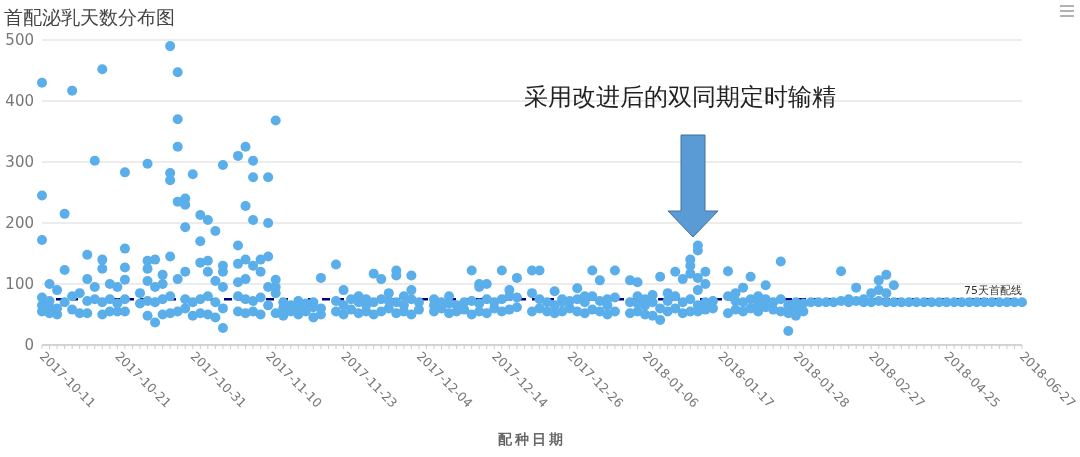 This screenshot has height=457, width=1080. I want to click on y-tick-label: 500, so click(19, 40).